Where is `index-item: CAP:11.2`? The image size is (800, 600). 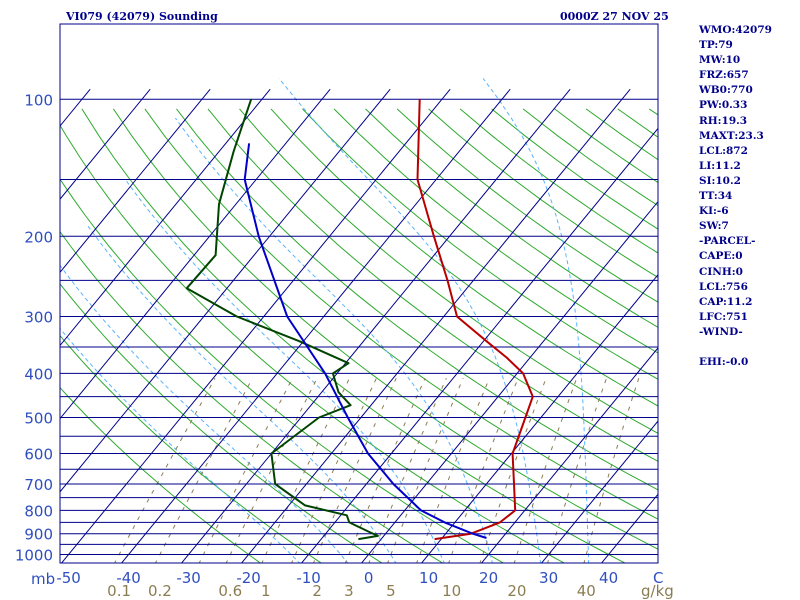 index-item: CAP:11.2 is located at coordinates (726, 301).